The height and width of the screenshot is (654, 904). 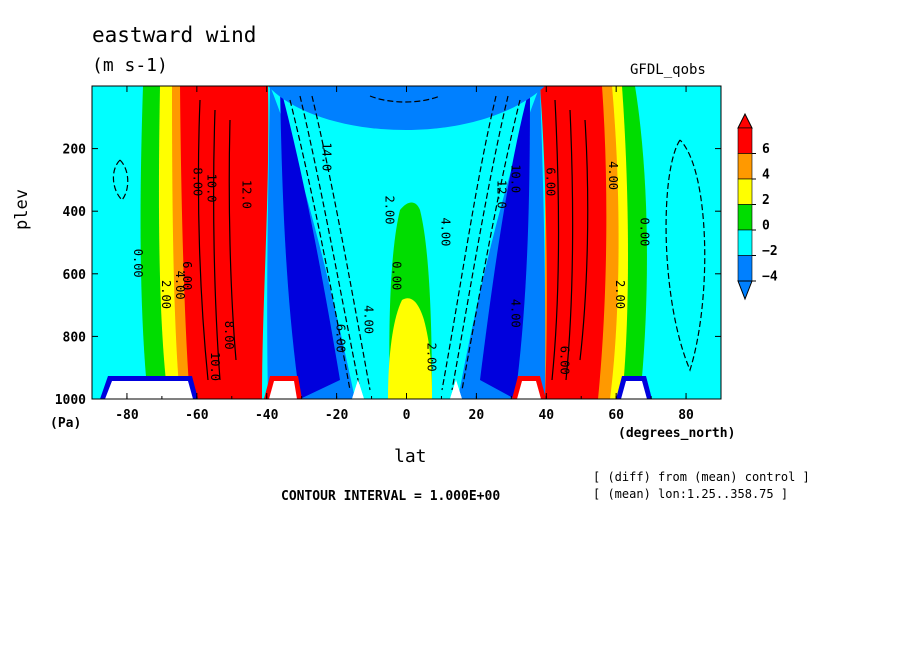 I want to click on colorbar-top-arrow, so click(x=745, y=120).